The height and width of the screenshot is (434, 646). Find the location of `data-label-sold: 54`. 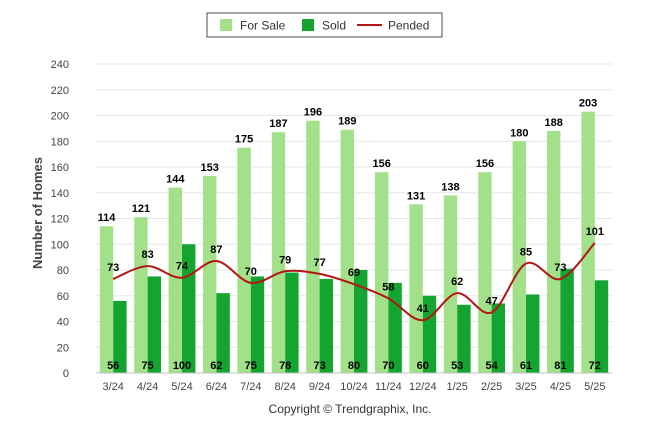

data-label-sold: 54 is located at coordinates (491, 366).